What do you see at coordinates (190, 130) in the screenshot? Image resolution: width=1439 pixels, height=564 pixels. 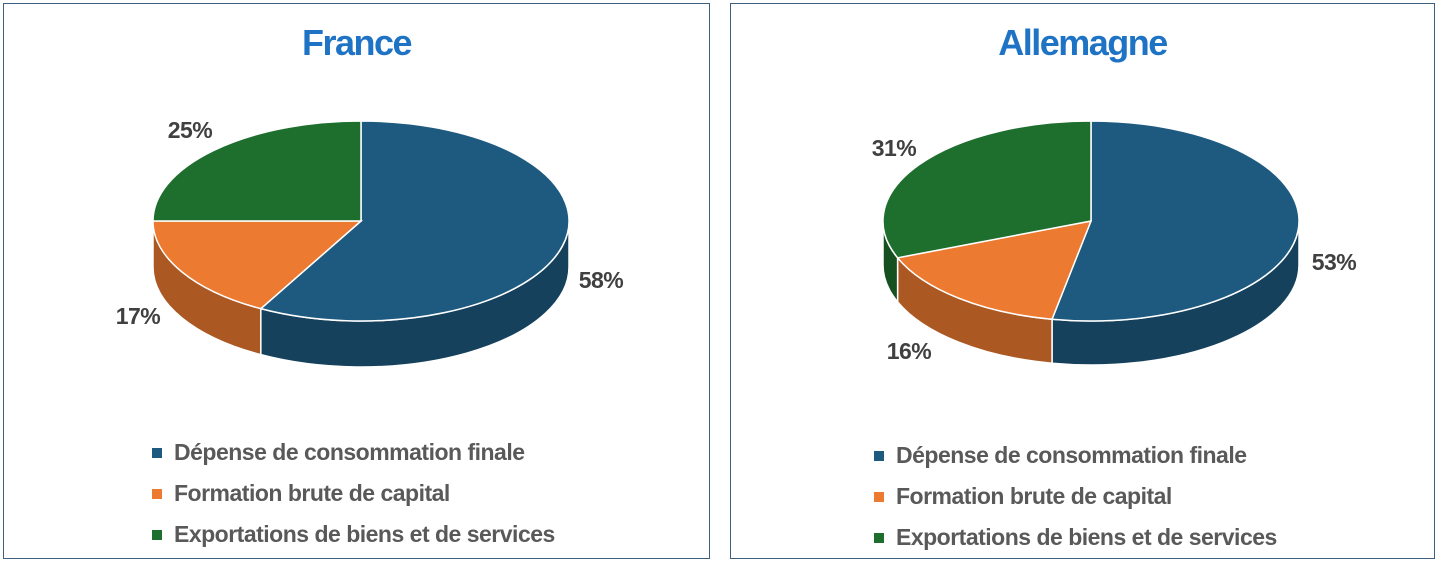 I see `data-label-exports: 25%` at bounding box center [190, 130].